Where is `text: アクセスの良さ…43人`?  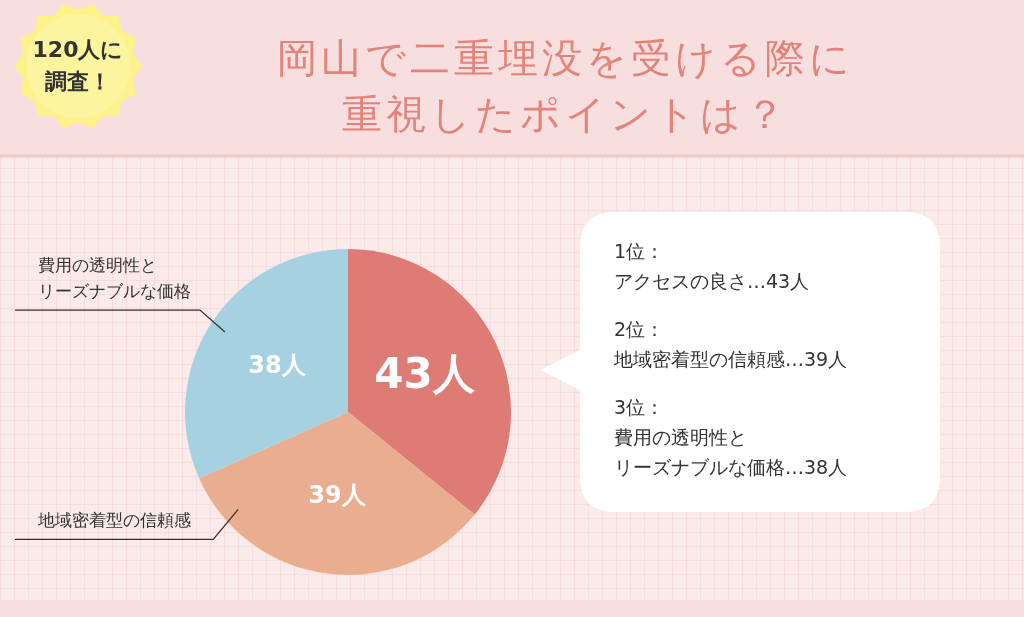
text: アクセスの良さ…43人 is located at coordinates (712, 281).